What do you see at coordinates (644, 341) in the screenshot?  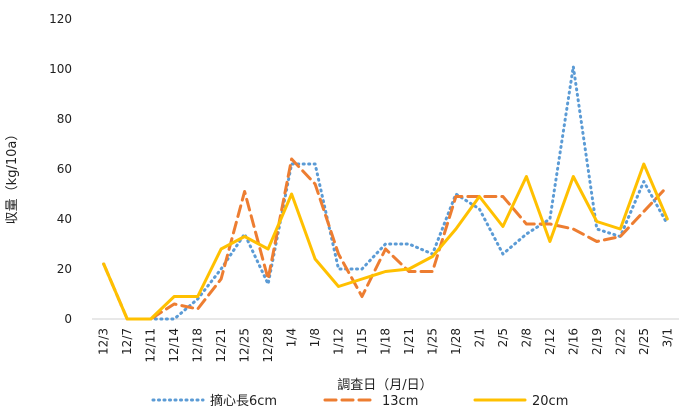 I see `x-tick-label: 2/25` at bounding box center [644, 341].